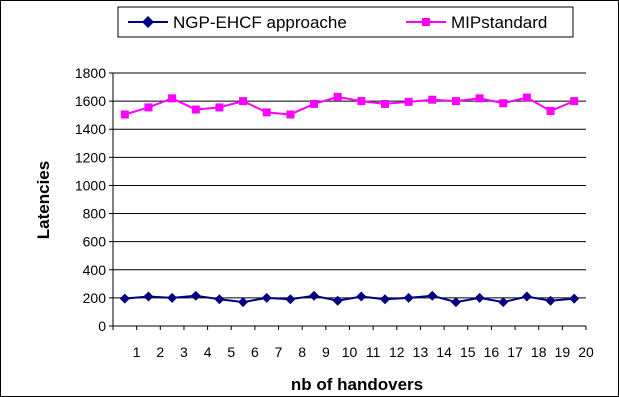 The height and width of the screenshot is (397, 619). I want to click on legend-marker-mip, so click(426, 22).